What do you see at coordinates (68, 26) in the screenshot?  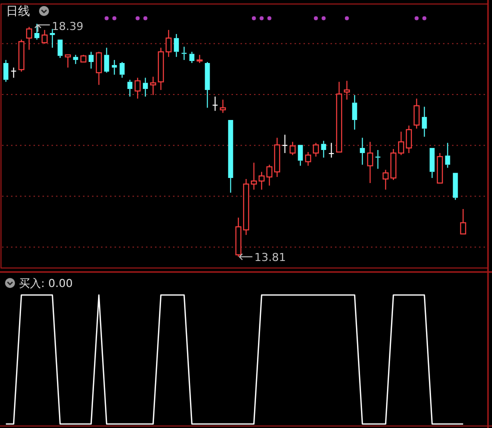 I see `annotation: 18.39` at bounding box center [68, 26].